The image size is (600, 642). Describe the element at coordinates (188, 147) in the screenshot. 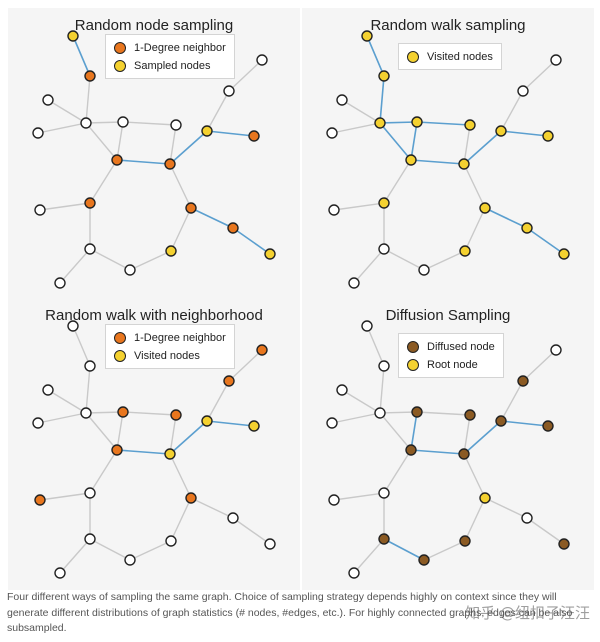

I see `graph-edge-l-k` at that location.